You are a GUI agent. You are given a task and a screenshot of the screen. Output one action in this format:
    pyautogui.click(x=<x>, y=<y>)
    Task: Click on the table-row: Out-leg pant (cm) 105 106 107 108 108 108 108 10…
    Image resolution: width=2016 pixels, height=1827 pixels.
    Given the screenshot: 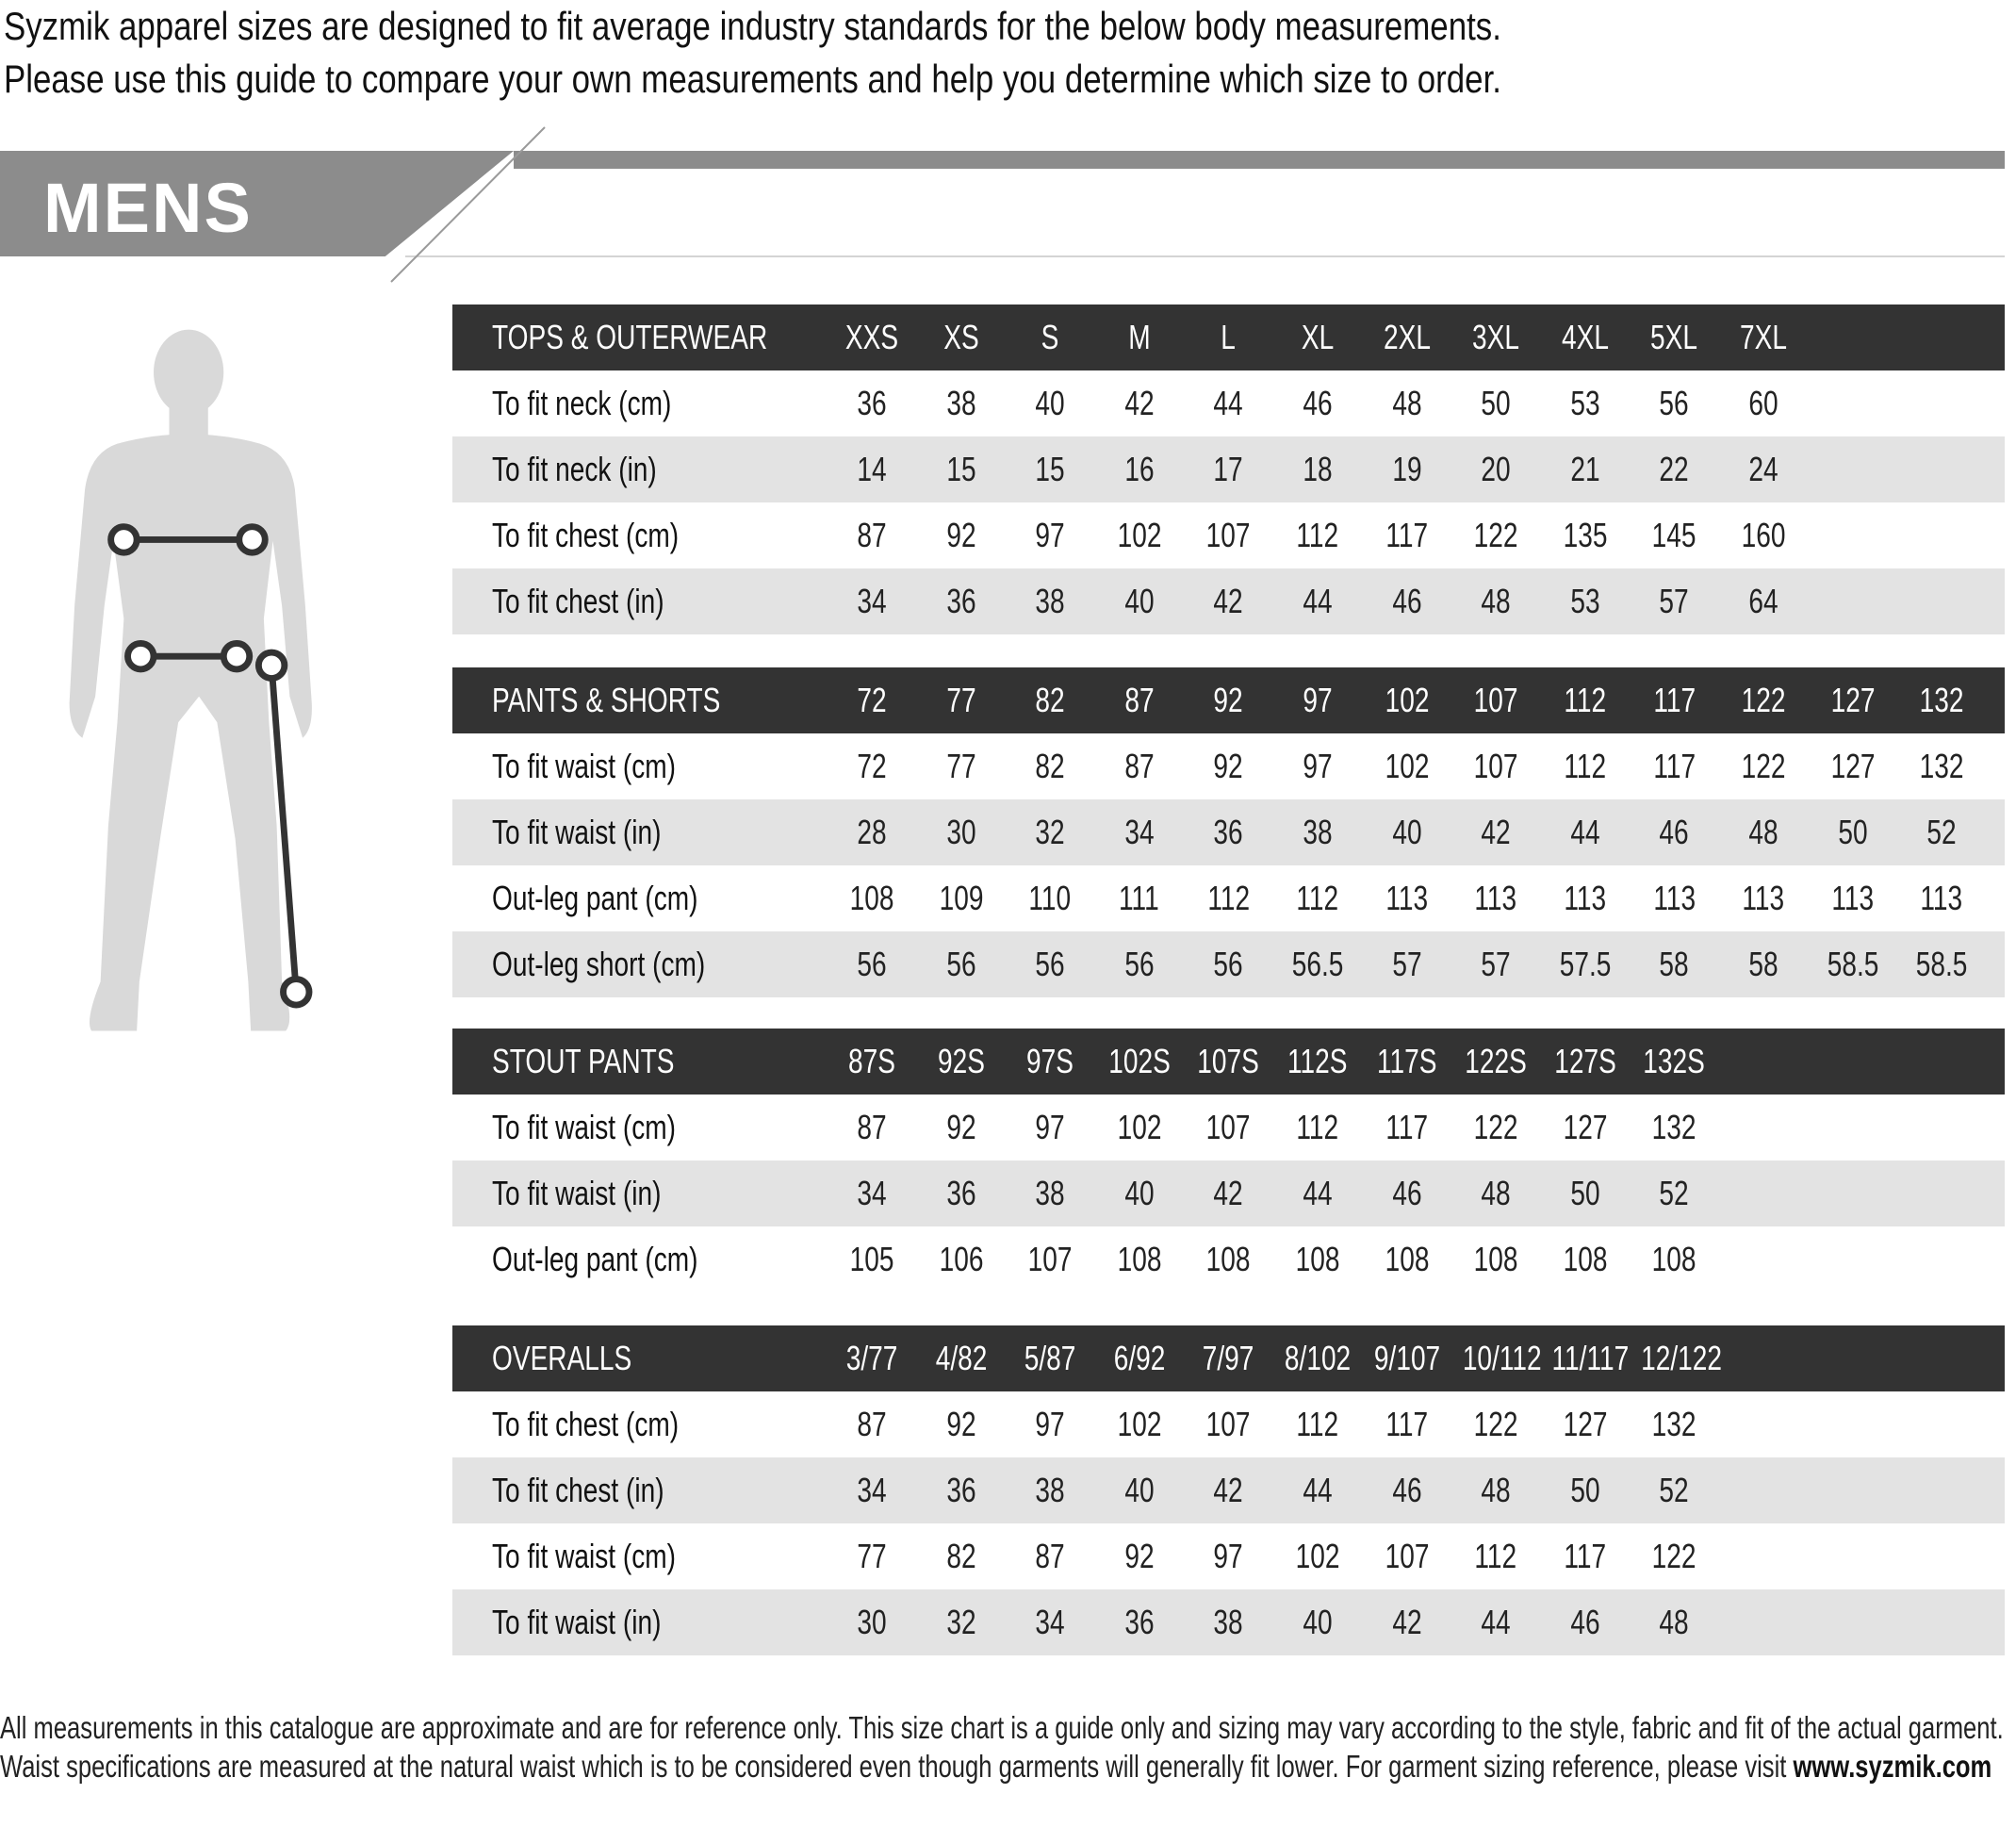 What is the action you would take?
    pyautogui.click(x=1228, y=1259)
    